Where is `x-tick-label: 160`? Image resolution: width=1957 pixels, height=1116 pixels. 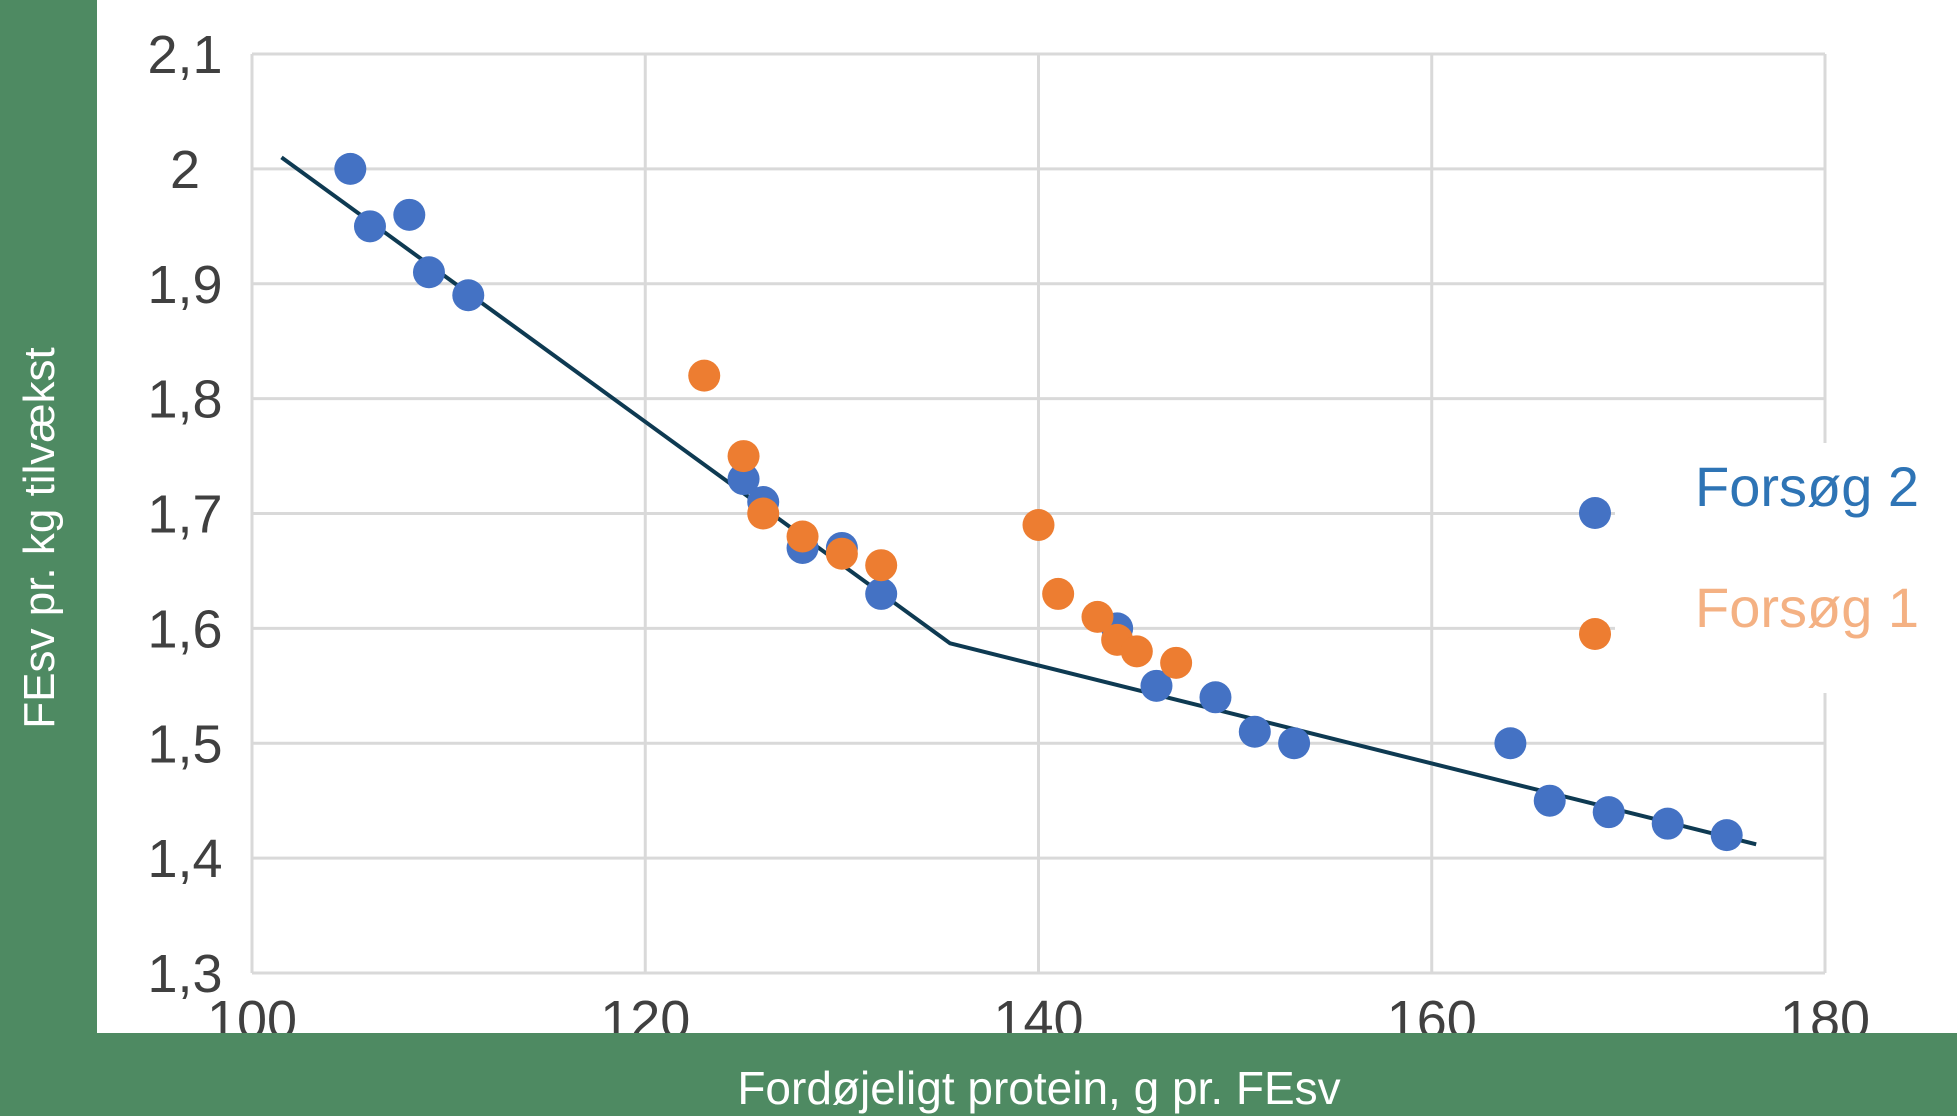
x-tick-label: 160 is located at coordinates (1432, 1011).